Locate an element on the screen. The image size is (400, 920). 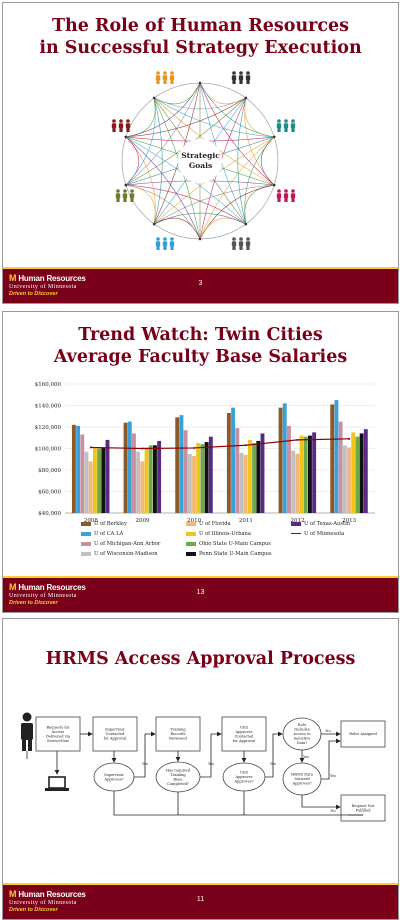
supervisor-approves-label: Supervisor Approves? is located at coordinates (113, 777).